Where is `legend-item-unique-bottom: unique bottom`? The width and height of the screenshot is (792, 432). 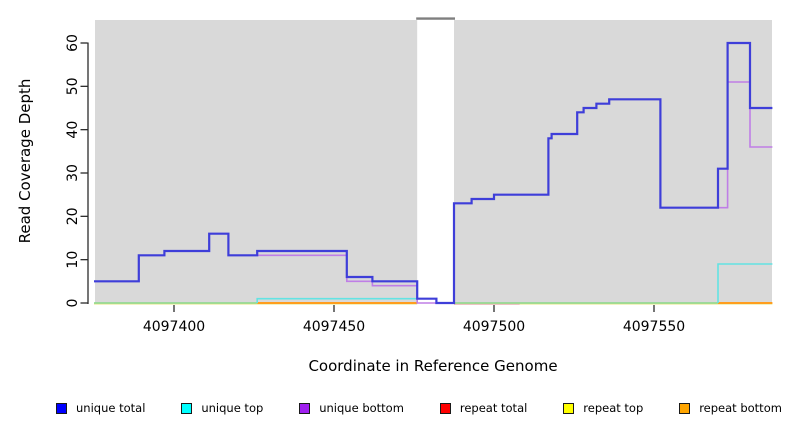
legend-item-unique-bottom: unique bottom is located at coordinates (351, 408).